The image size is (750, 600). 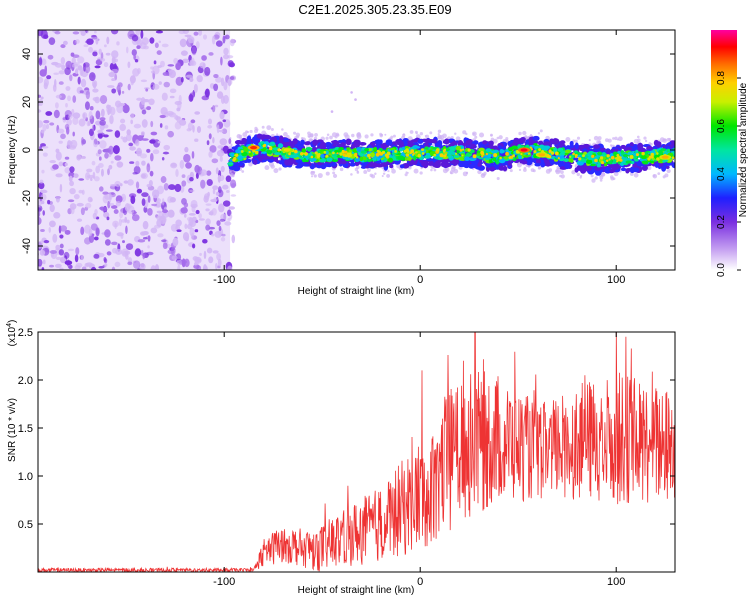 What do you see at coordinates (9, 325) in the screenshot?
I see `snr-y-scale-exponent: 4` at bounding box center [9, 325].